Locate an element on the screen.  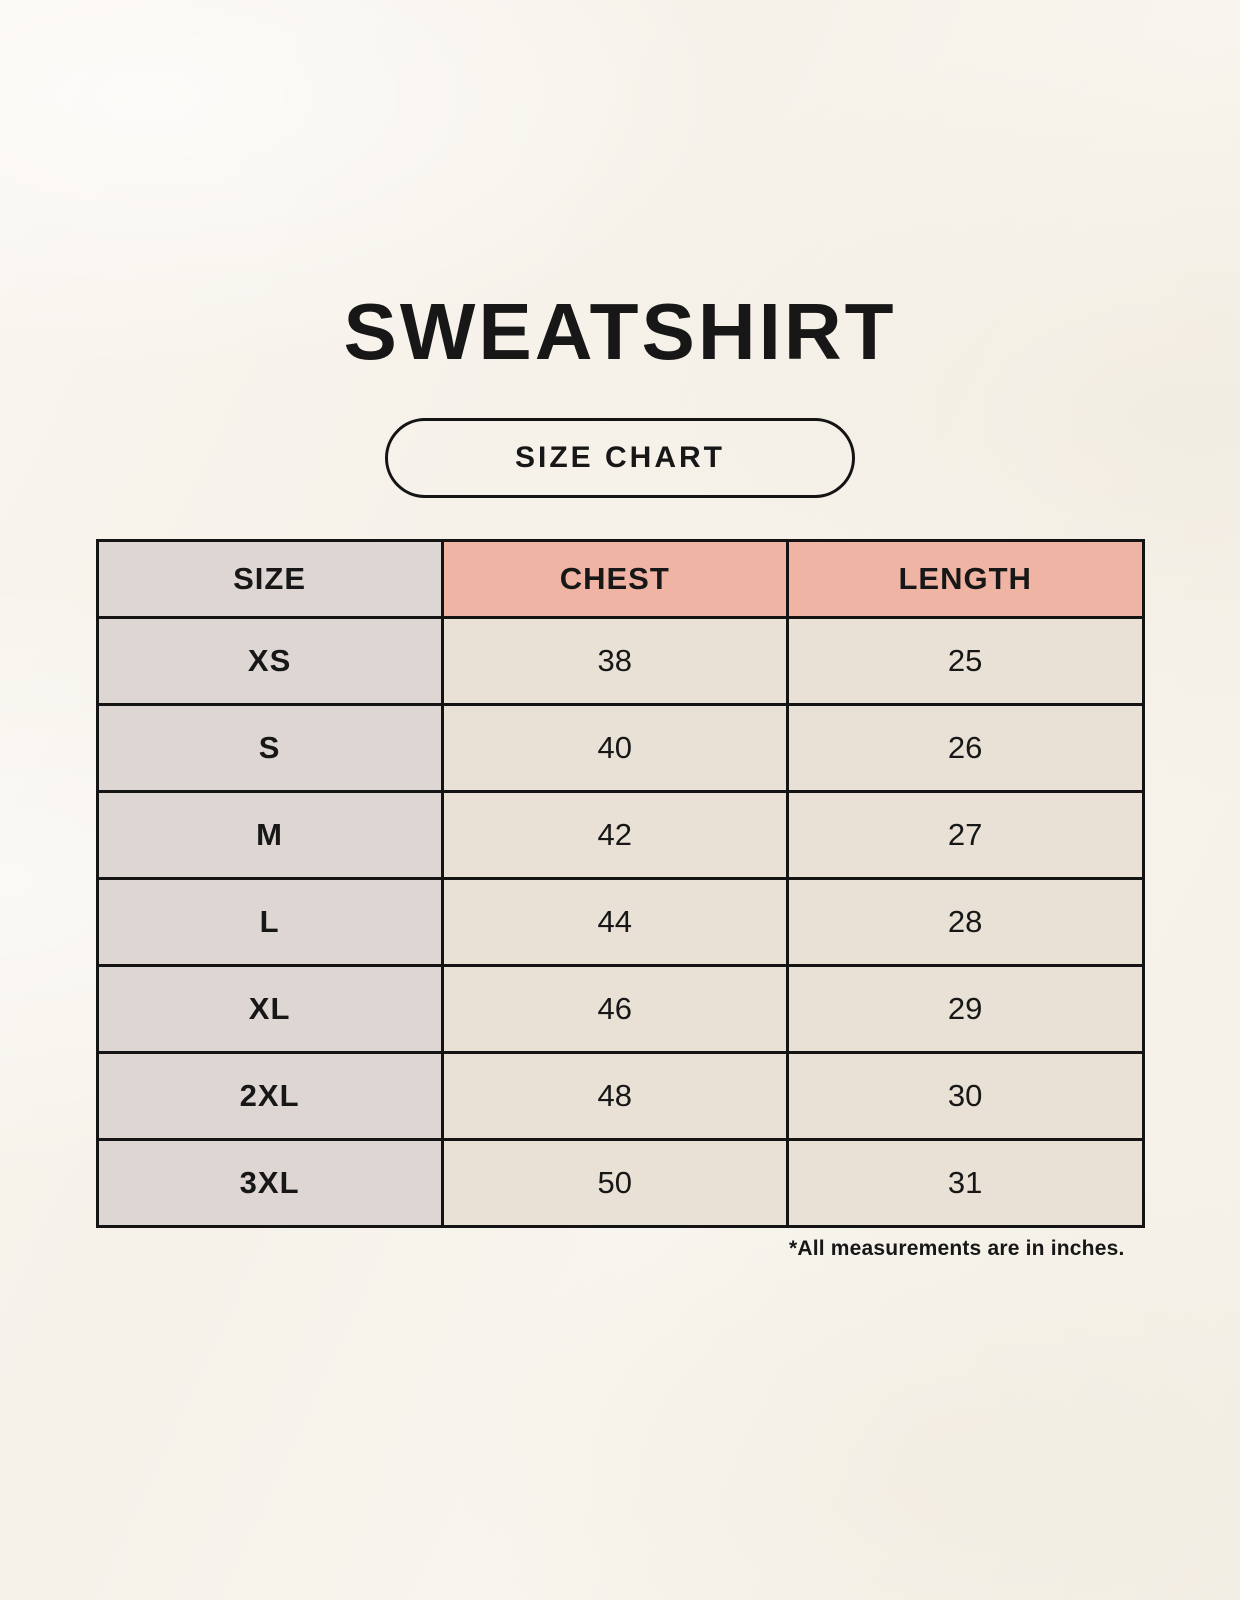
size-cell: M is located at coordinates (269, 835).